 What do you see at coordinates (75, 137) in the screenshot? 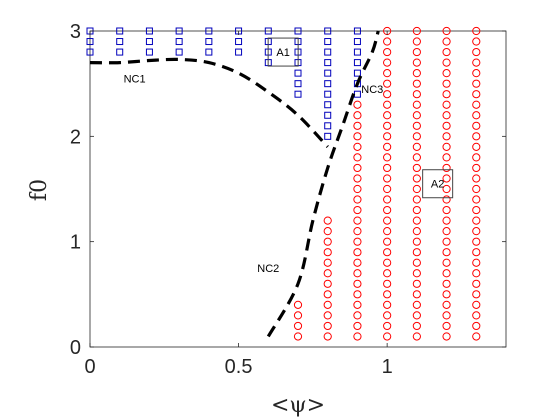
I see `y-tick-label: 2` at bounding box center [75, 137].